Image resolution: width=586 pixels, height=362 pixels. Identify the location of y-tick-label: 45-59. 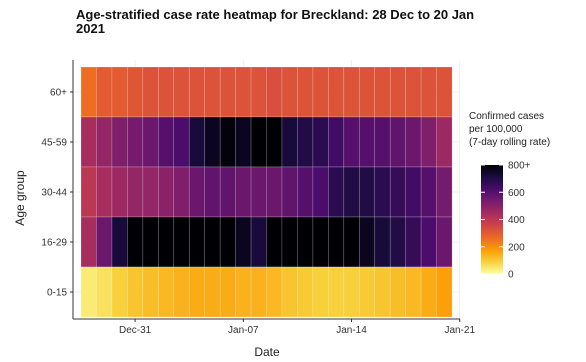
(54, 143).